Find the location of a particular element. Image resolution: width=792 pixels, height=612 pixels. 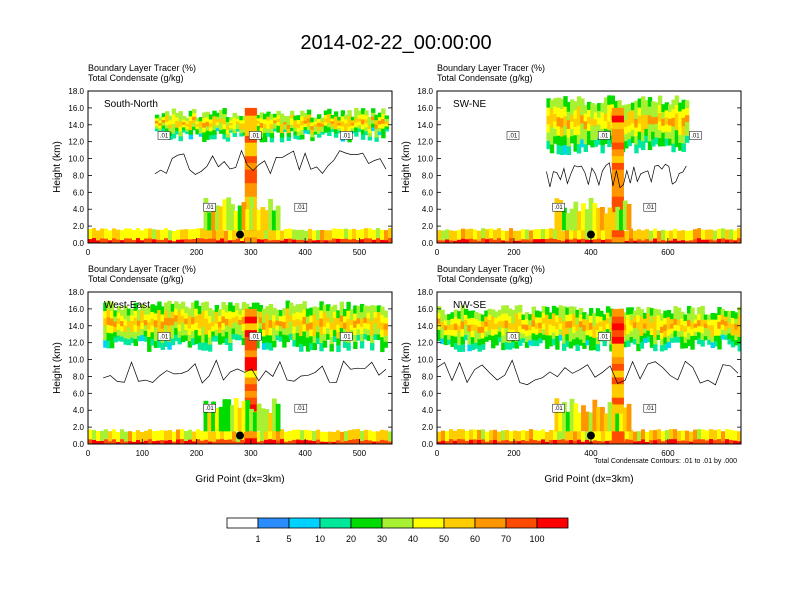

x-tick-label: 100 is located at coordinates (143, 453).